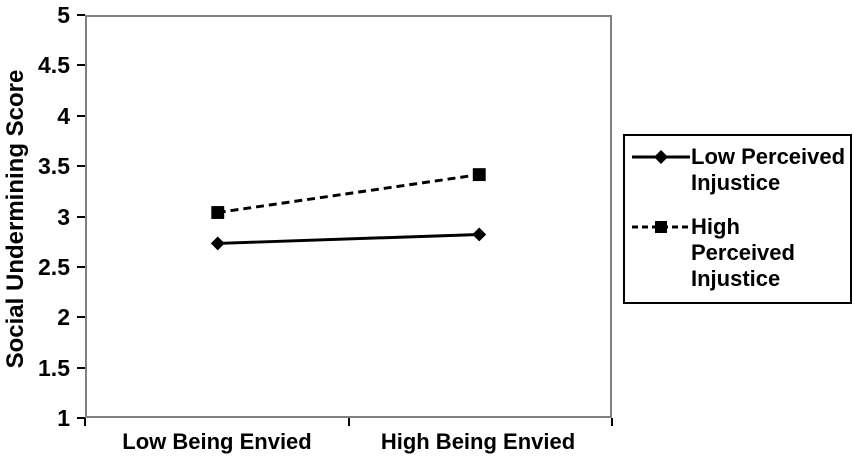 The height and width of the screenshot is (462, 854). I want to click on legend-label-high-perceived-injustice: High Perceived Injustice, so click(743, 252).